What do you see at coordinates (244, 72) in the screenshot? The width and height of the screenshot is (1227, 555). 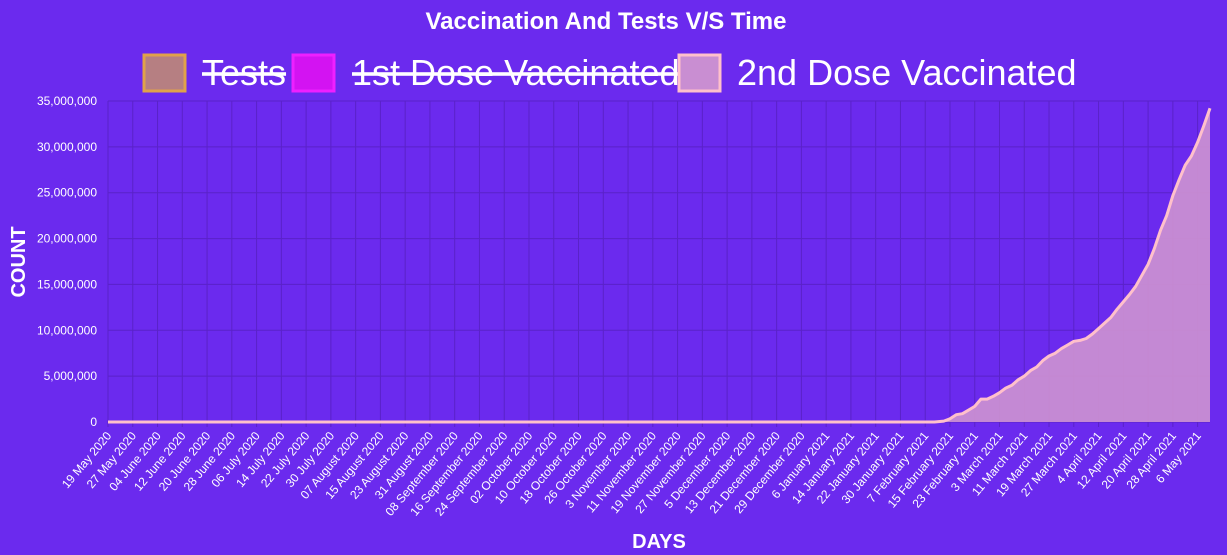 I see `legend-label-tests: Tests` at bounding box center [244, 72].